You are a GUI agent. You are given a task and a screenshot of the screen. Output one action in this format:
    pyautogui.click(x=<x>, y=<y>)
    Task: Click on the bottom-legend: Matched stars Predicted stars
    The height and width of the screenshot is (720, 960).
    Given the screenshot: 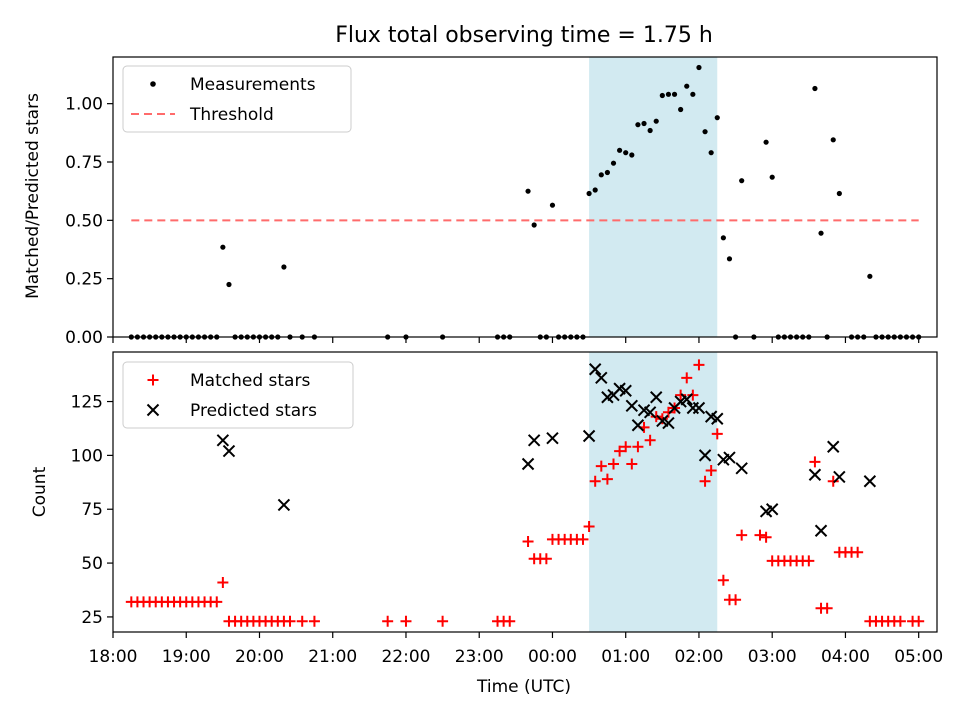 What is the action you would take?
    pyautogui.click(x=238, y=395)
    